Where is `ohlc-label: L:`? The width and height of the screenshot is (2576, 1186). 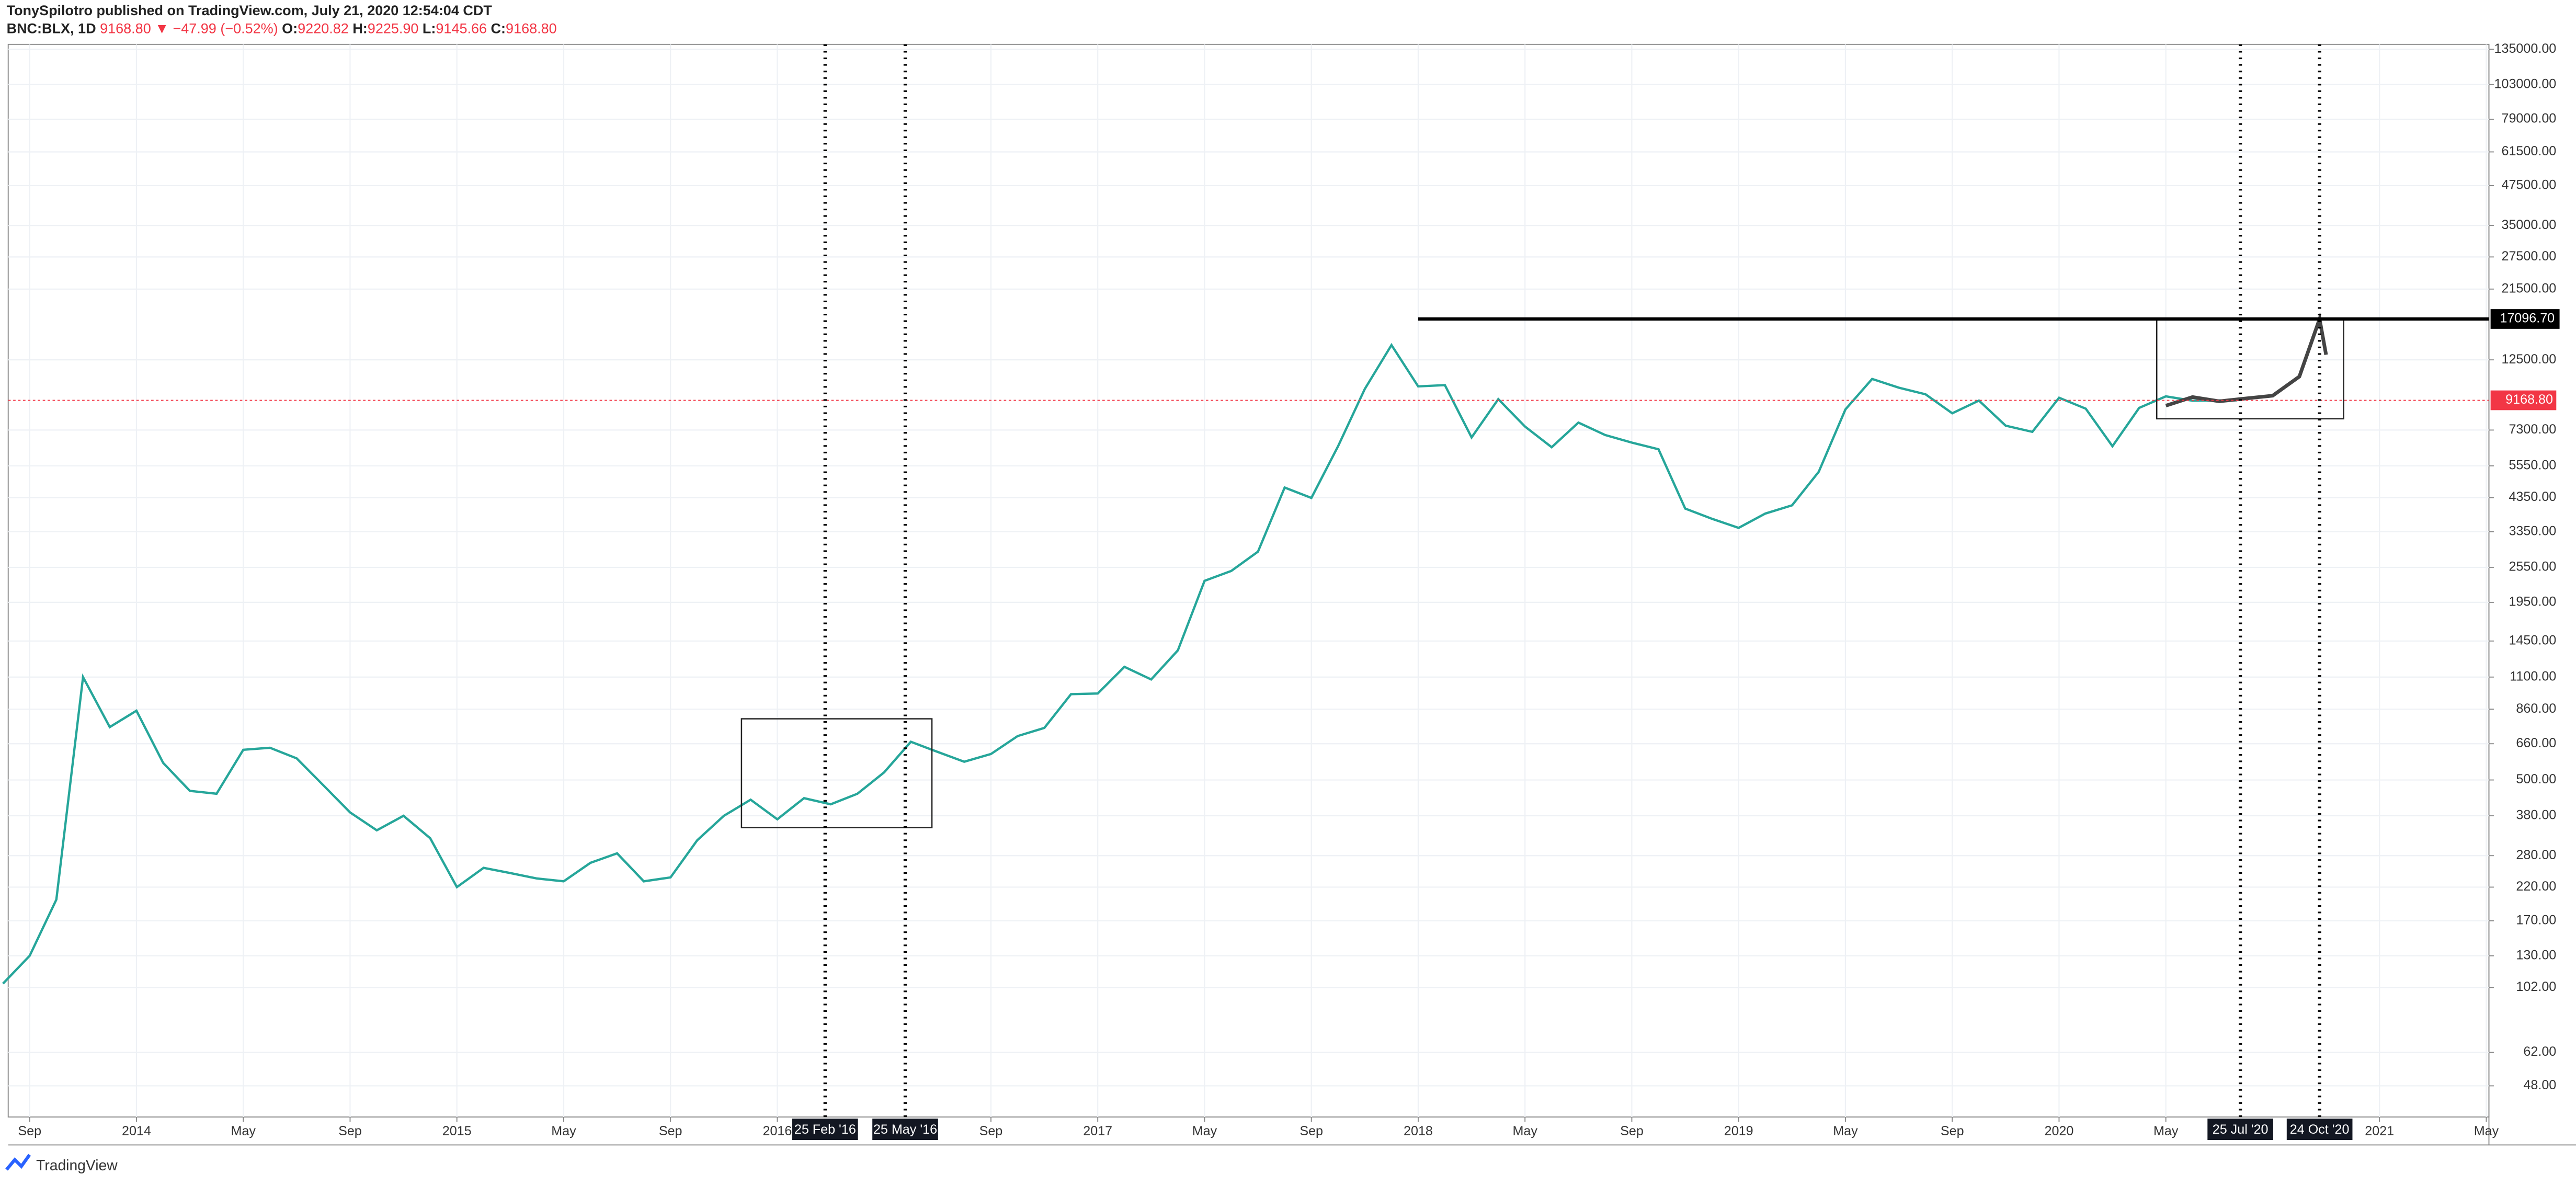
ohlc-label: L: is located at coordinates (430, 29).